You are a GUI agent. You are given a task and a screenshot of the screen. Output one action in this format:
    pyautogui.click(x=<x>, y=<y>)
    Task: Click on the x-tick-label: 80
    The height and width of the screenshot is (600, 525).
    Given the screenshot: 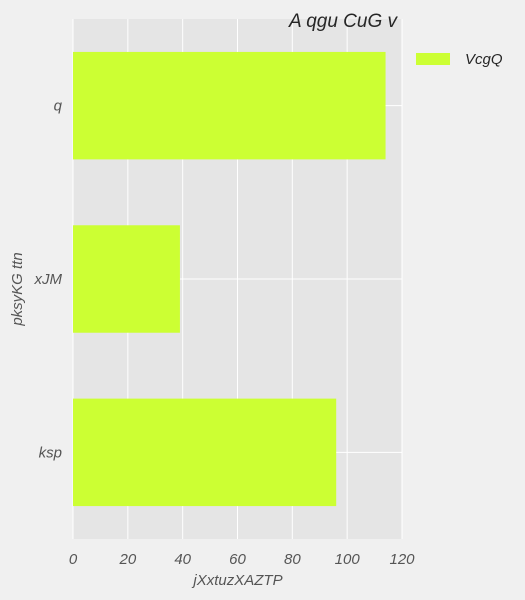 What is the action you would take?
    pyautogui.click(x=292, y=559)
    